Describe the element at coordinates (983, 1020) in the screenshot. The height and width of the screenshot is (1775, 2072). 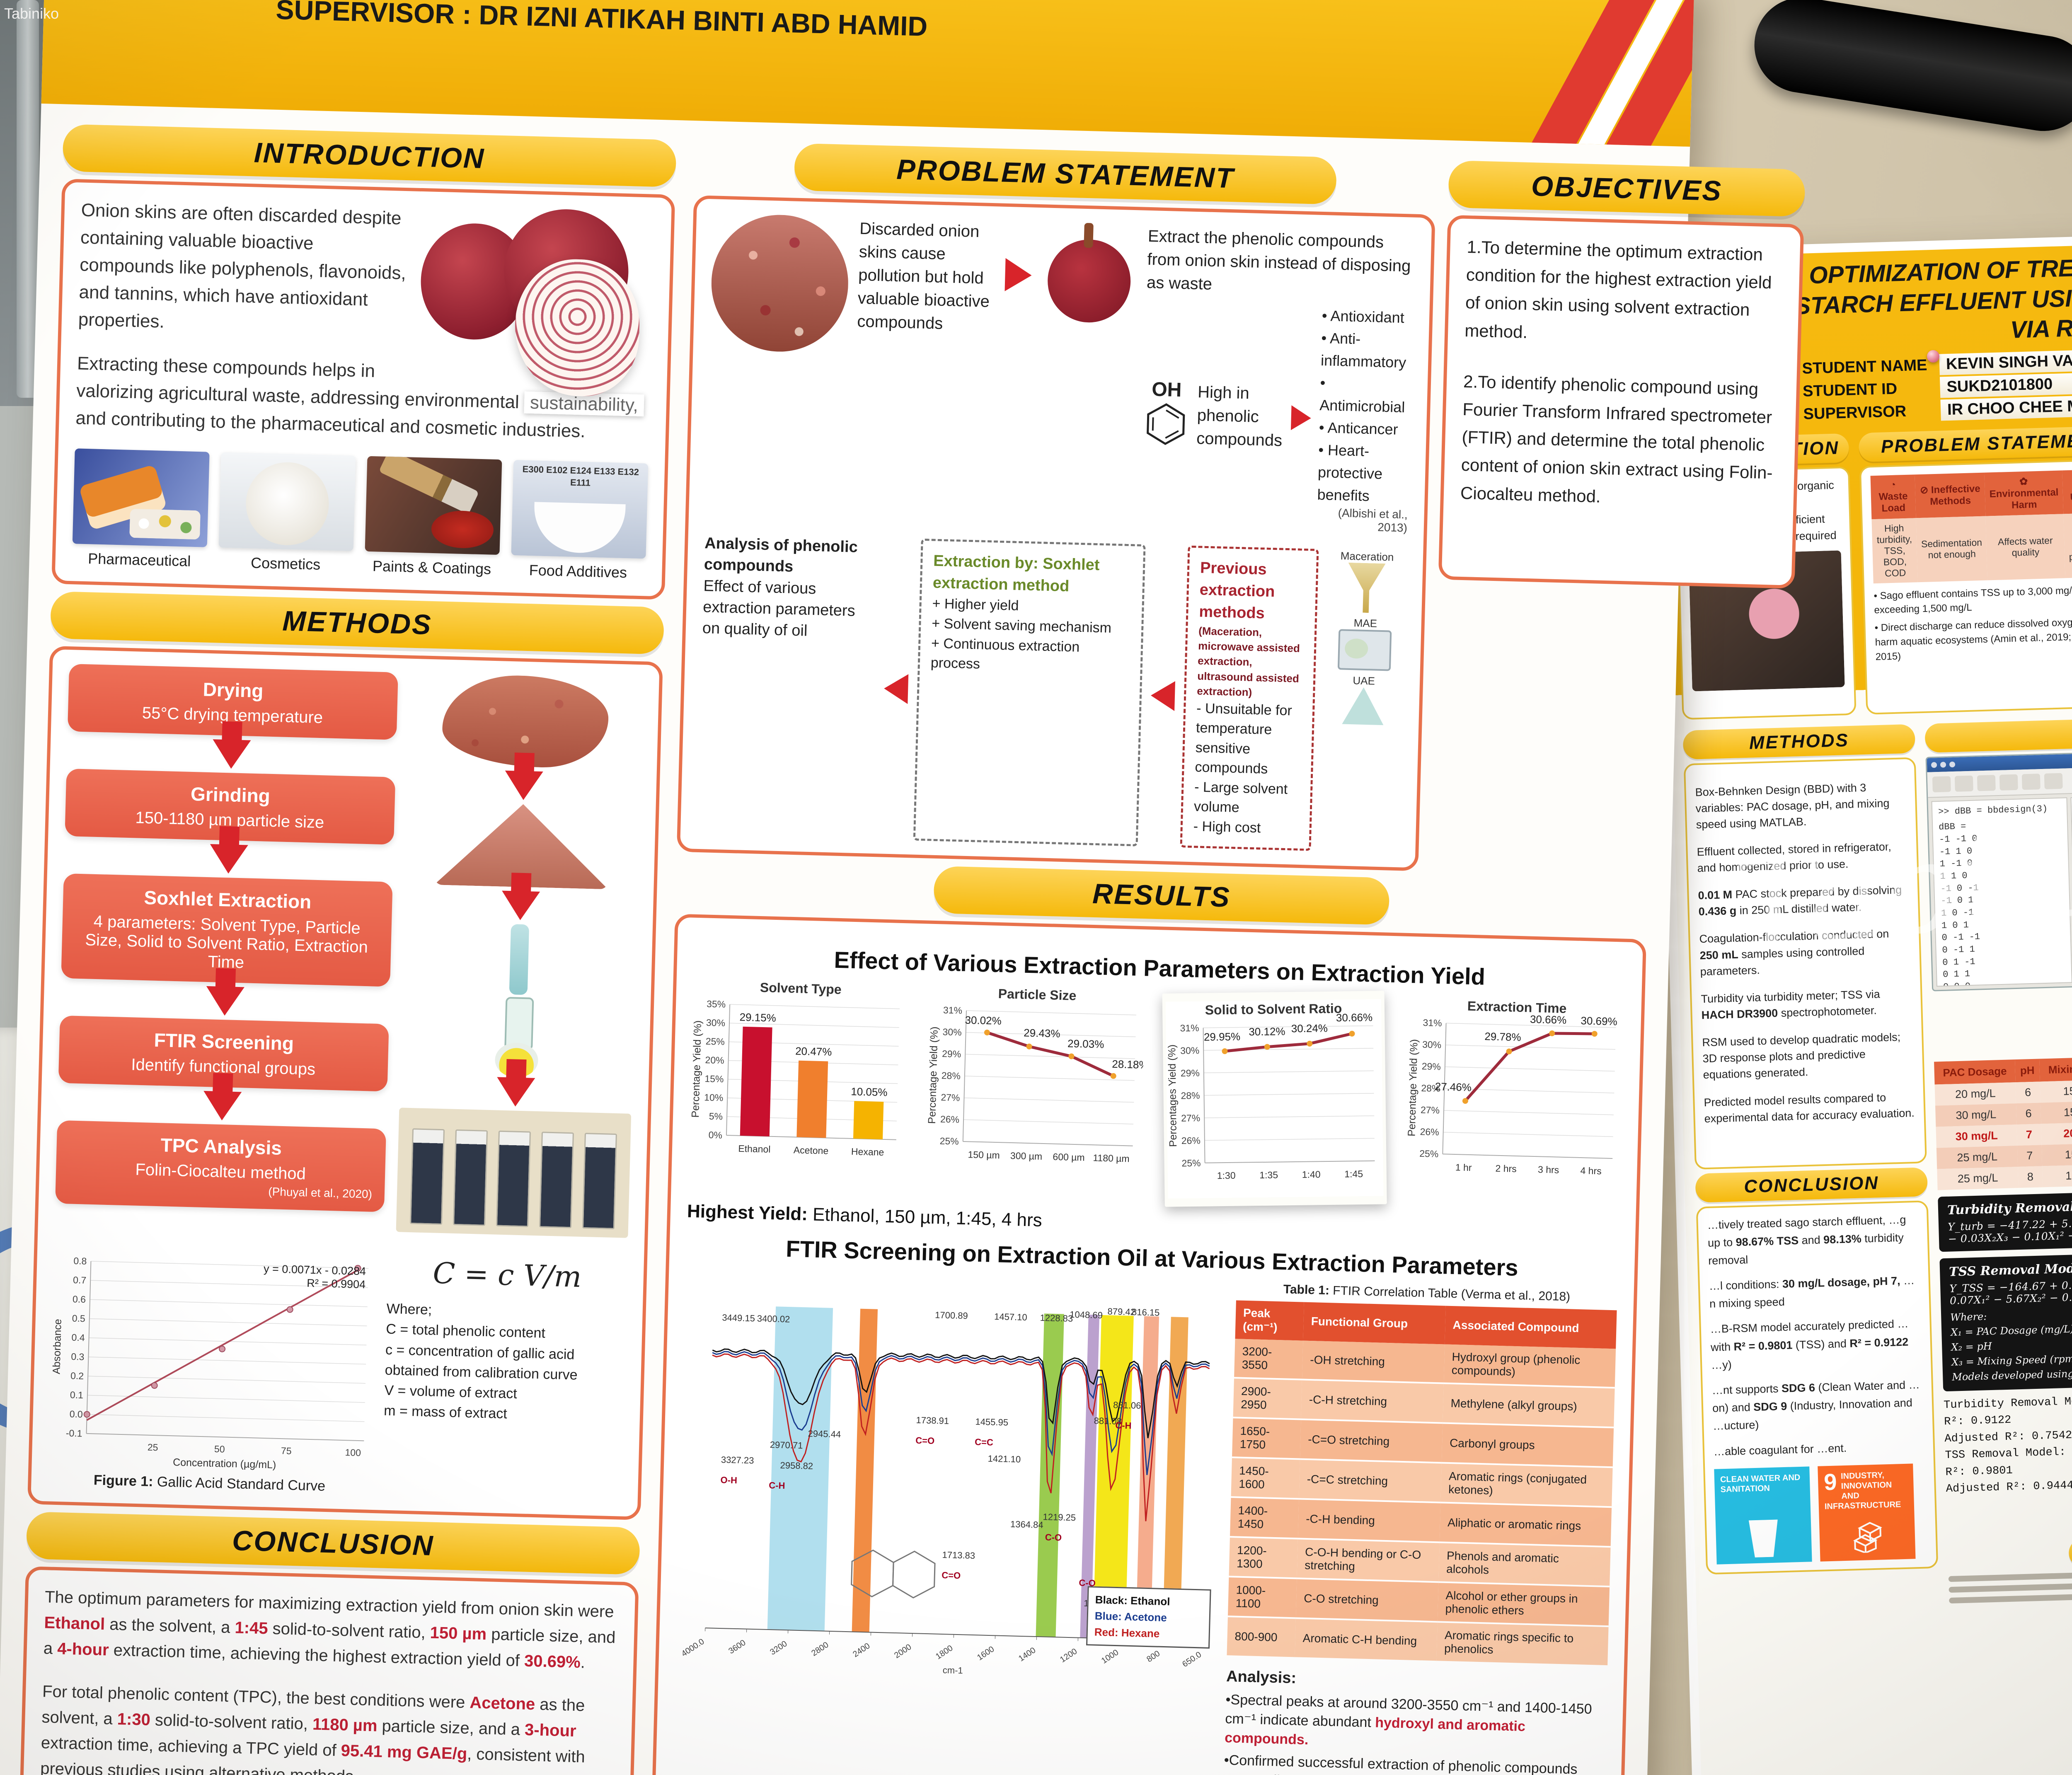
I see `svg-text: 30.02%` at that location.